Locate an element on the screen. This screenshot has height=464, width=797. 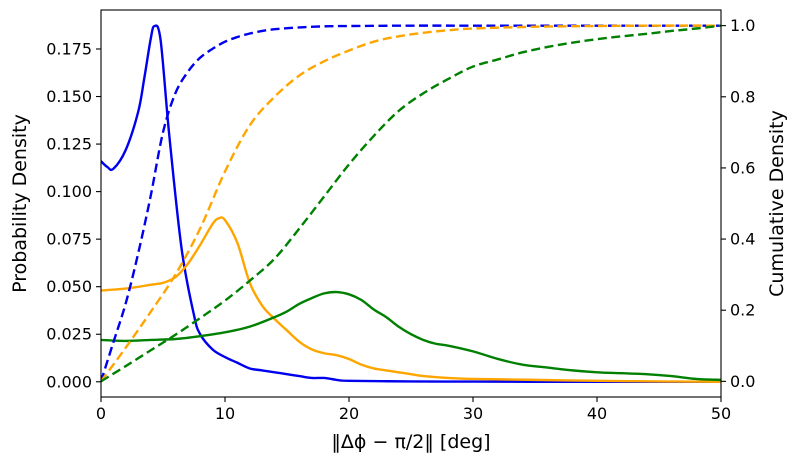
left-y-tick-label: 0.075 is located at coordinates (69, 239).